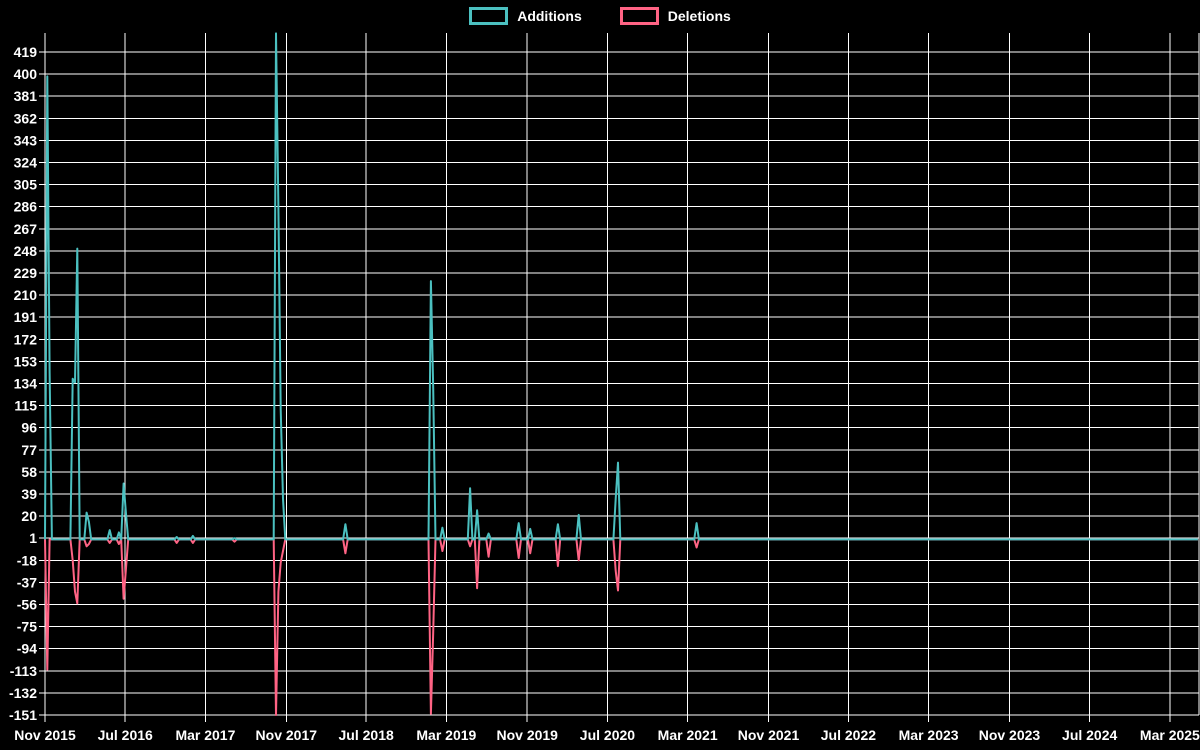 The image size is (1200, 750). I want to click on y-tick-label: 172, so click(26, 339).